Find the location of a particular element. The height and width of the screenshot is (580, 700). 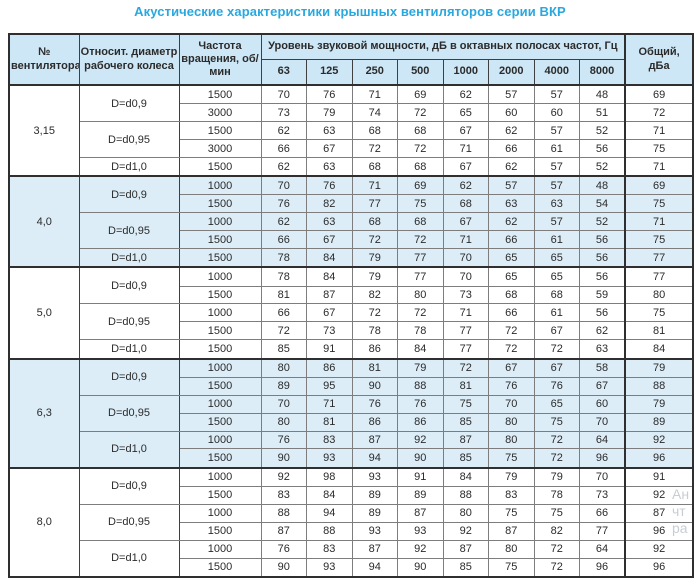

diameter-cell: D=d1,0 is located at coordinates (129, 167).